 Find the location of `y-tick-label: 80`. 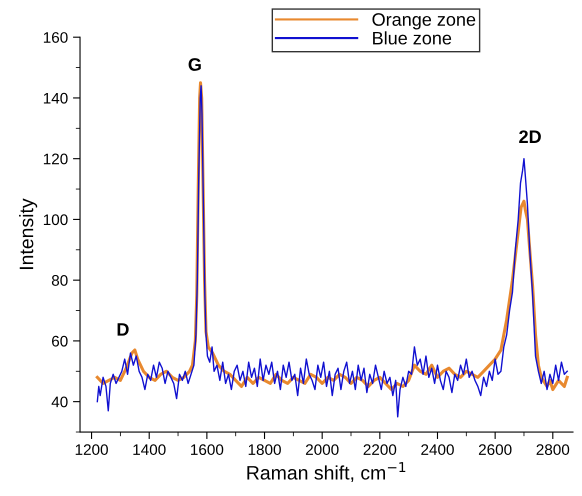

y-tick-label: 80 is located at coordinates (60, 280).